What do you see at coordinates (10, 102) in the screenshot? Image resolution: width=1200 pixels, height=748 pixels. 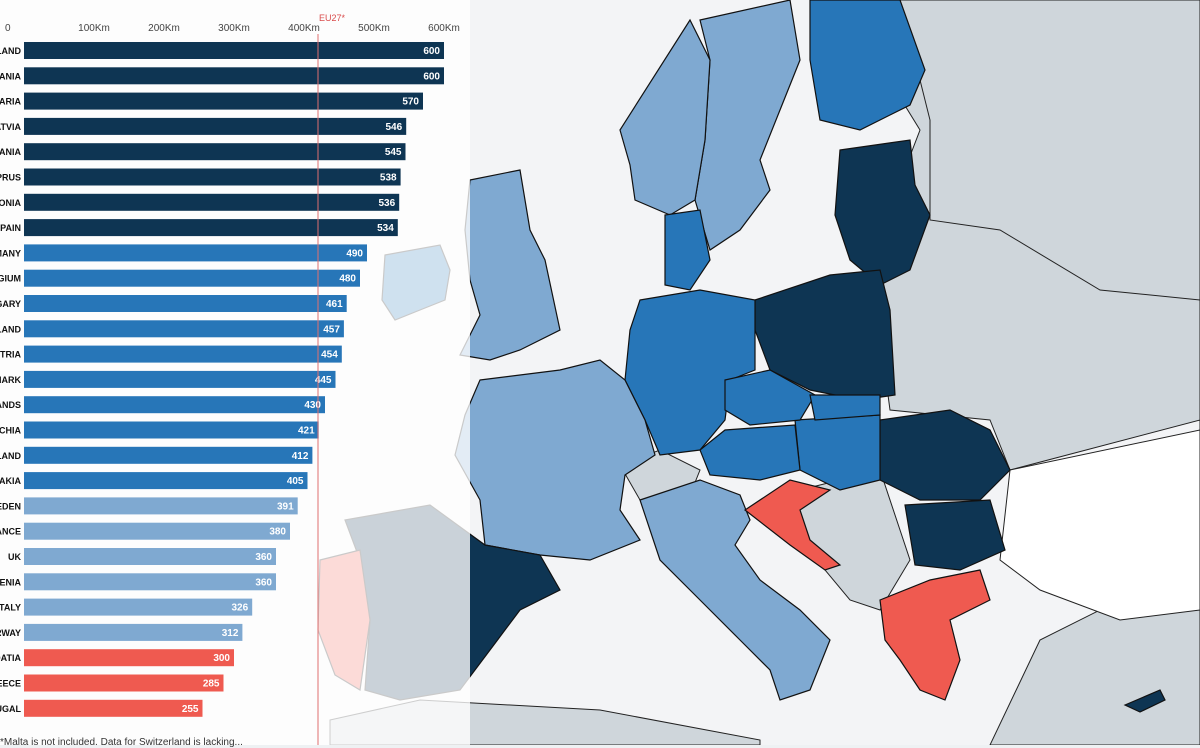 I see `bar-category-label: BULGARIA` at bounding box center [10, 102].